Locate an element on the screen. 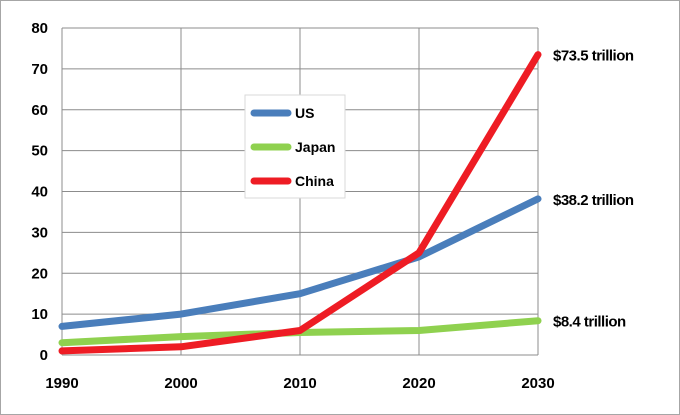 This screenshot has width=680, height=415. y-tick-label: 30 is located at coordinates (39, 232).